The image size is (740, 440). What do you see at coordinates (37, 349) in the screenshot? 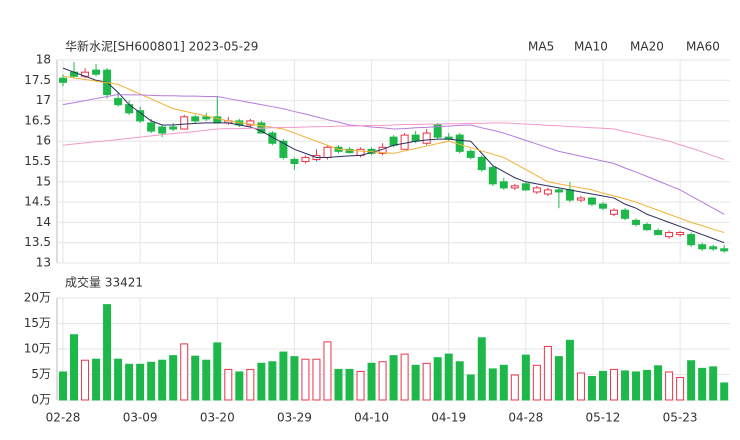
I see `y-tick-label: 10万` at bounding box center [37, 349].